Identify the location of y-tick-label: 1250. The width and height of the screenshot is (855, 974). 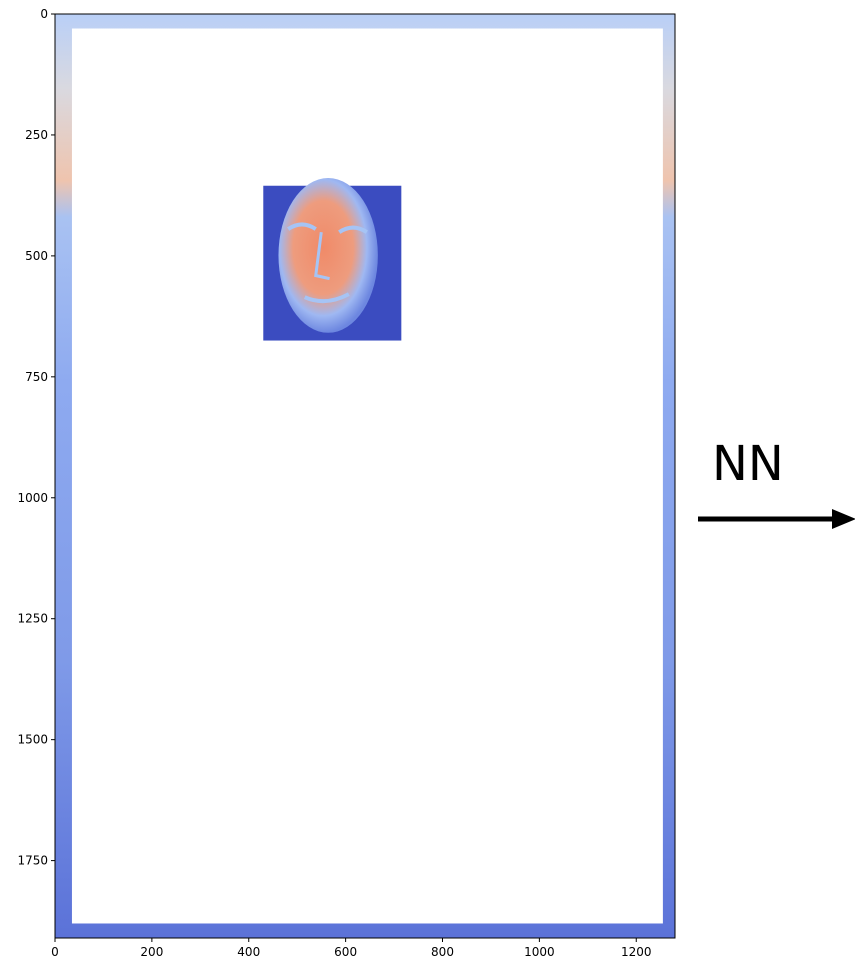
(32, 619).